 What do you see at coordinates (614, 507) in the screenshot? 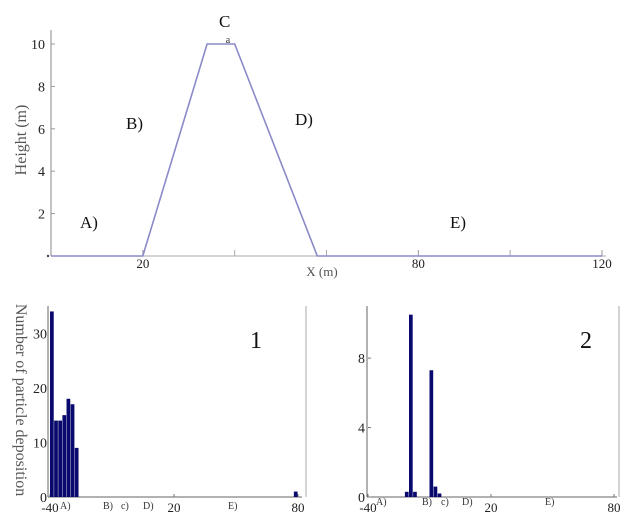
I see `h2-x-tick-80: 80` at bounding box center [614, 507].